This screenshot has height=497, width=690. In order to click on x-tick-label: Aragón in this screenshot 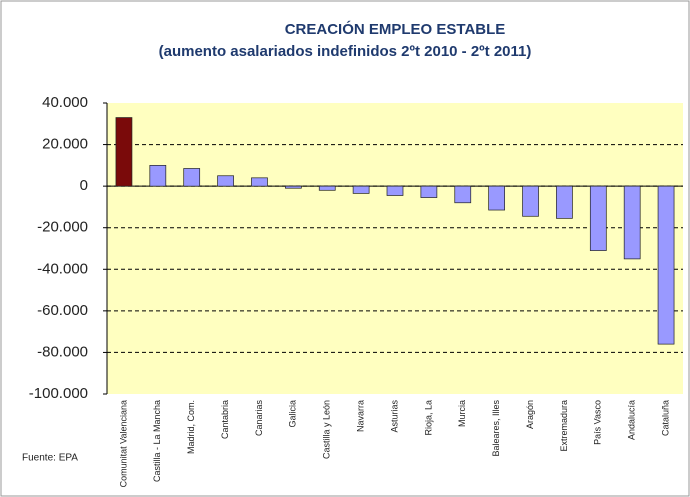, I will do `click(530, 414)`.